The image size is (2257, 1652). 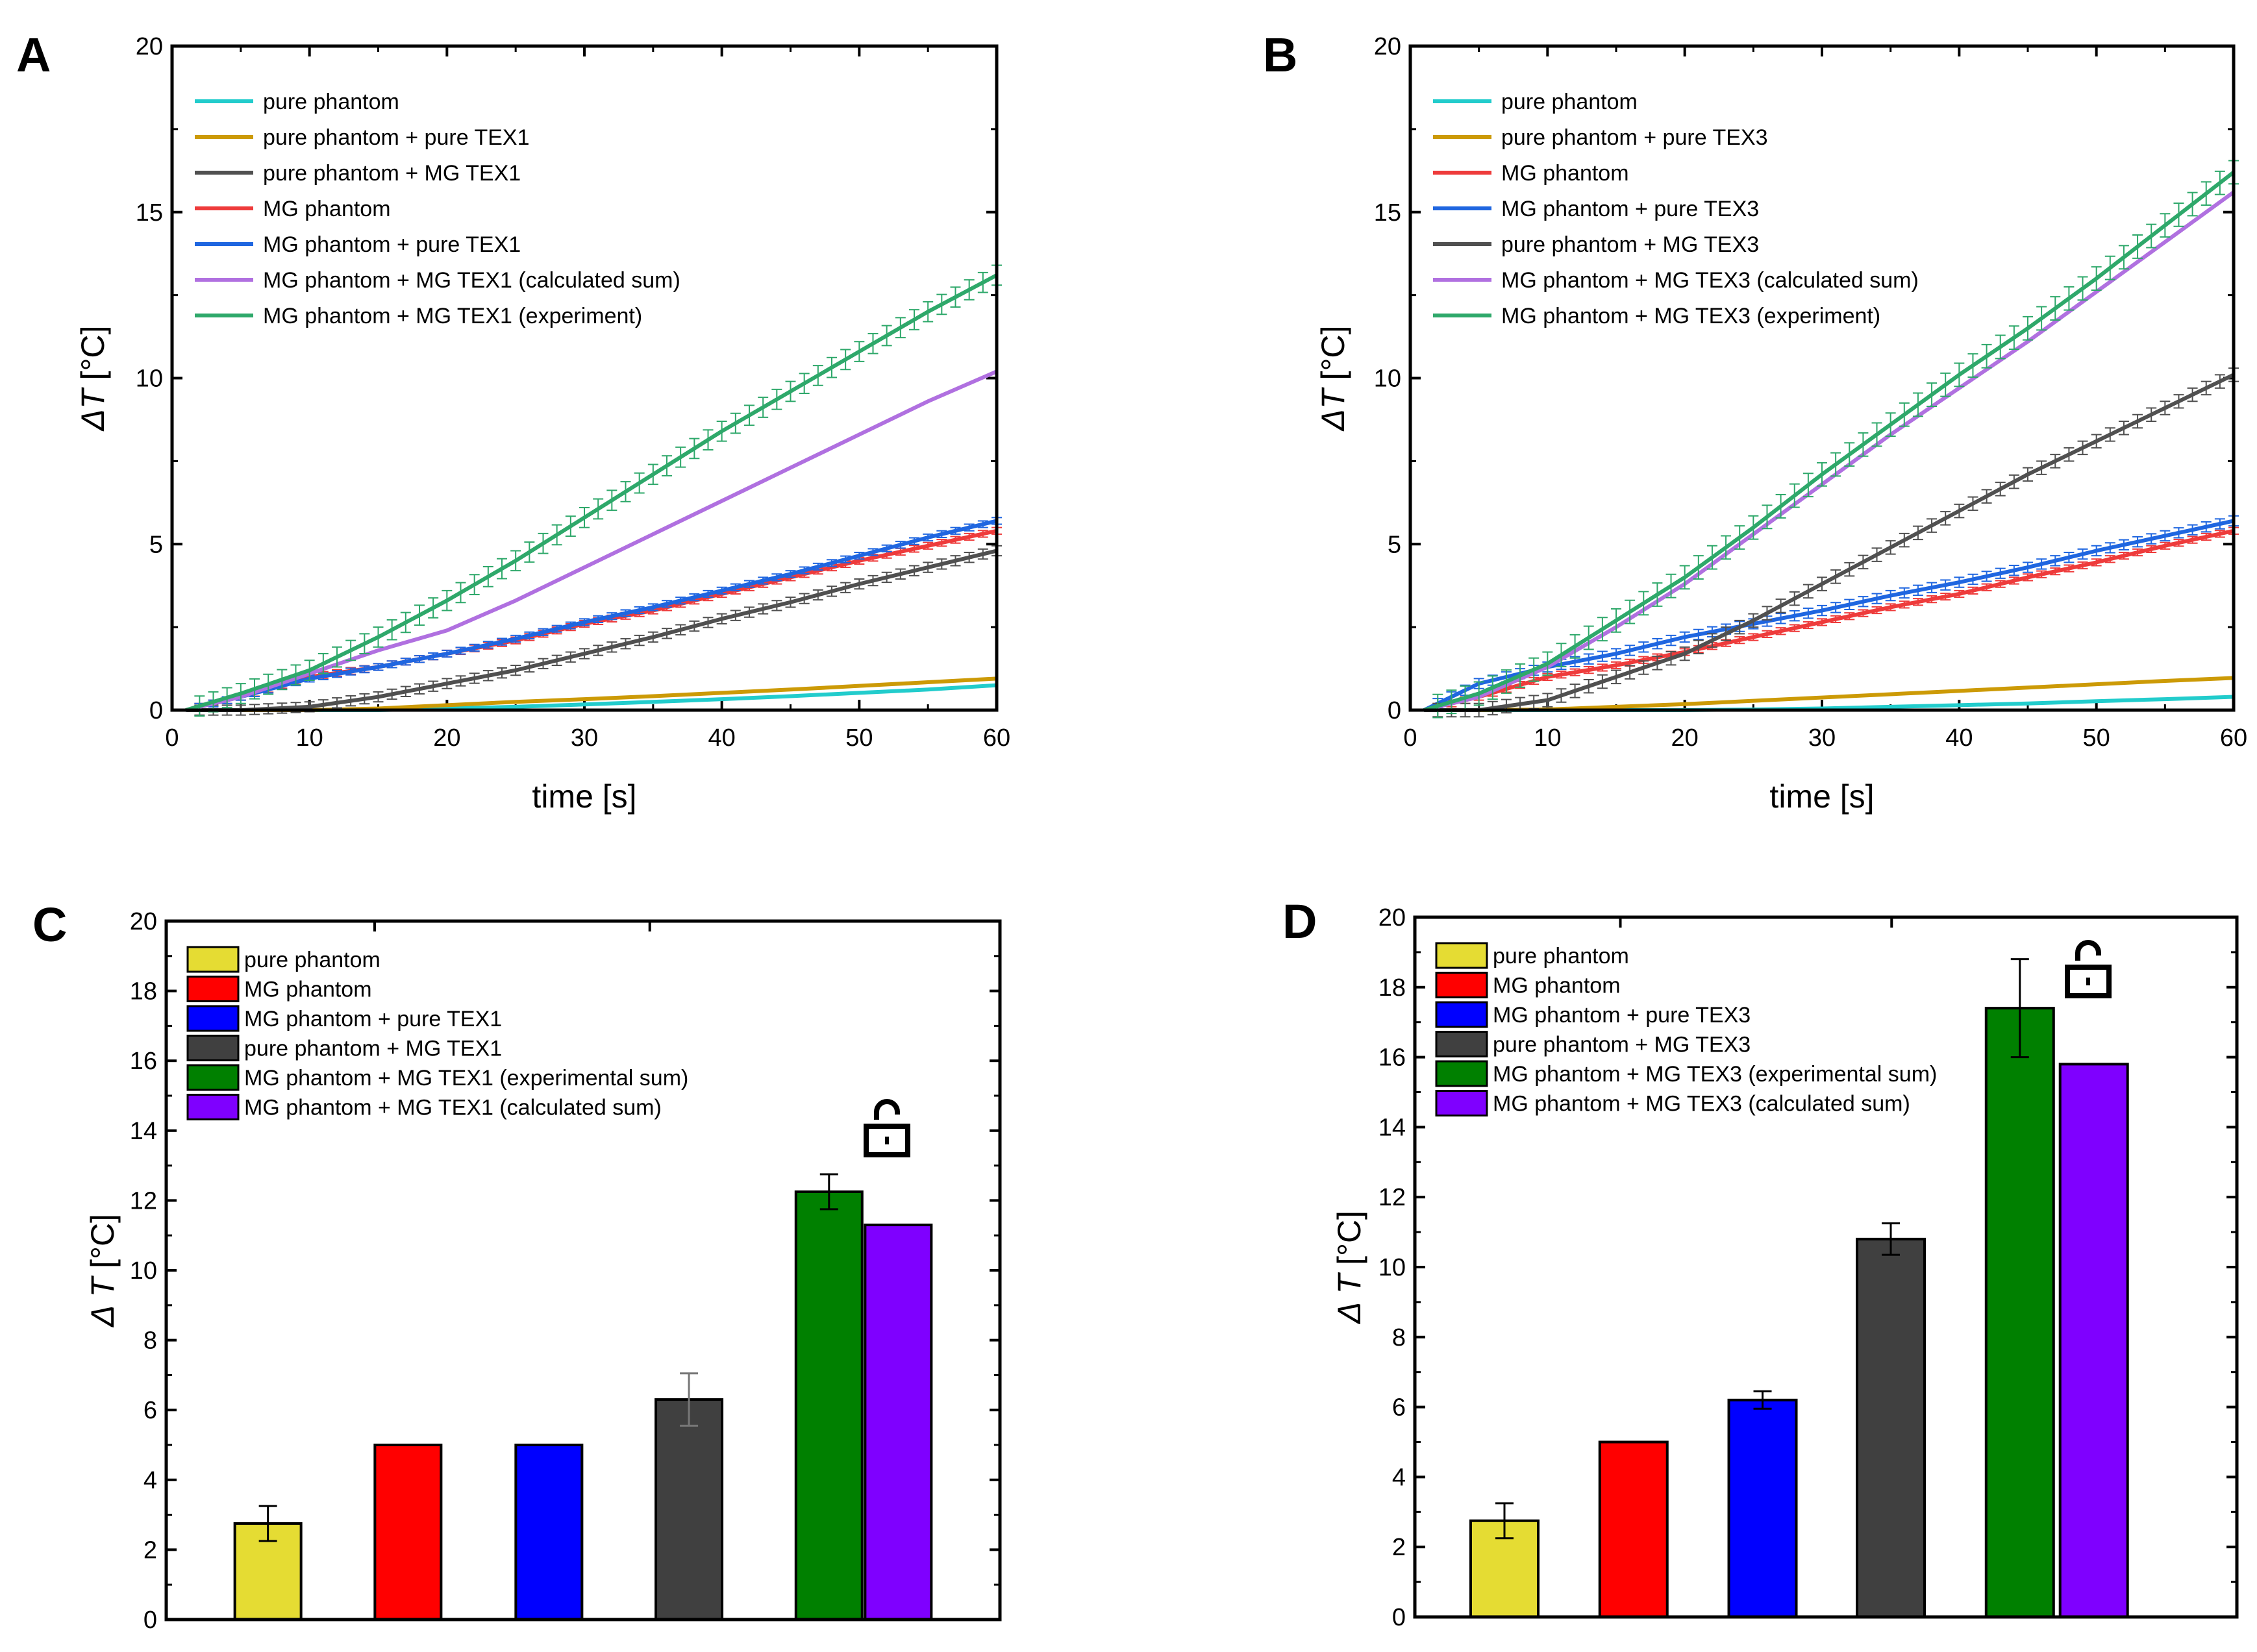 I want to click on panel-label: D, so click(x=1299, y=921).